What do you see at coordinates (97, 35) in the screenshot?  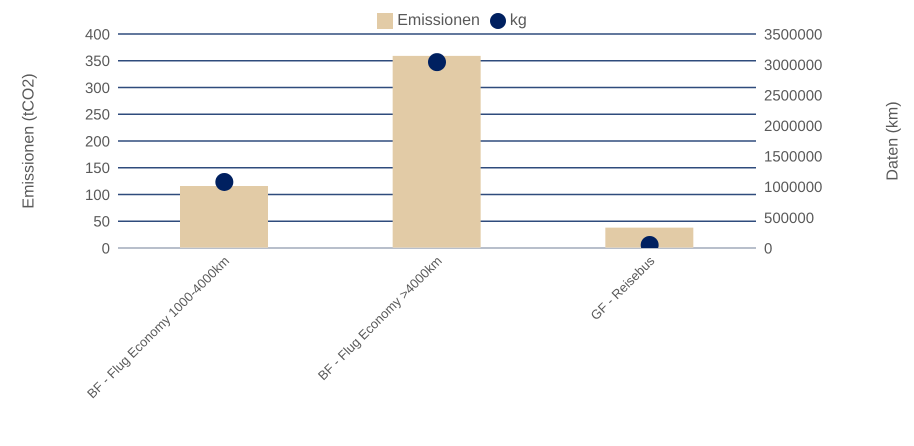 I see `y-tick-label: 400` at bounding box center [97, 35].